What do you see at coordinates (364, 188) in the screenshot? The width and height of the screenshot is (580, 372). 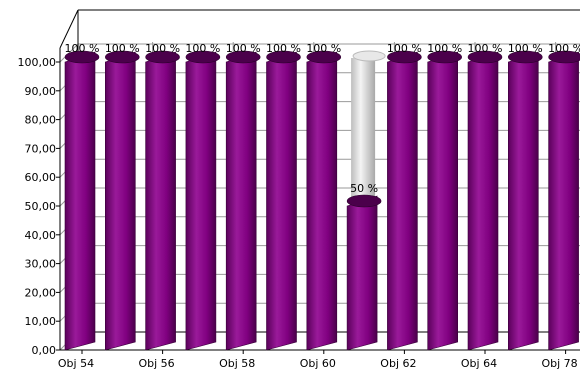 I see `data-label: 50 %` at bounding box center [364, 188].